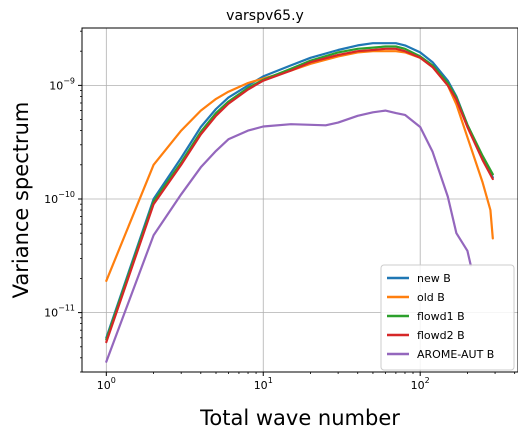 This screenshot has height=431, width=518. I want to click on y-tick-label: 10−11, so click(59, 312).